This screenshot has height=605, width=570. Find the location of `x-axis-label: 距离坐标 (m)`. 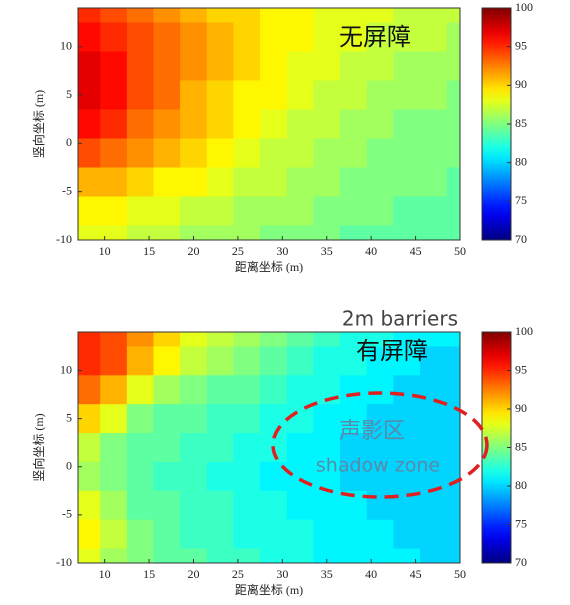

x-axis-label: 距离坐标 (m) is located at coordinates (269, 589).